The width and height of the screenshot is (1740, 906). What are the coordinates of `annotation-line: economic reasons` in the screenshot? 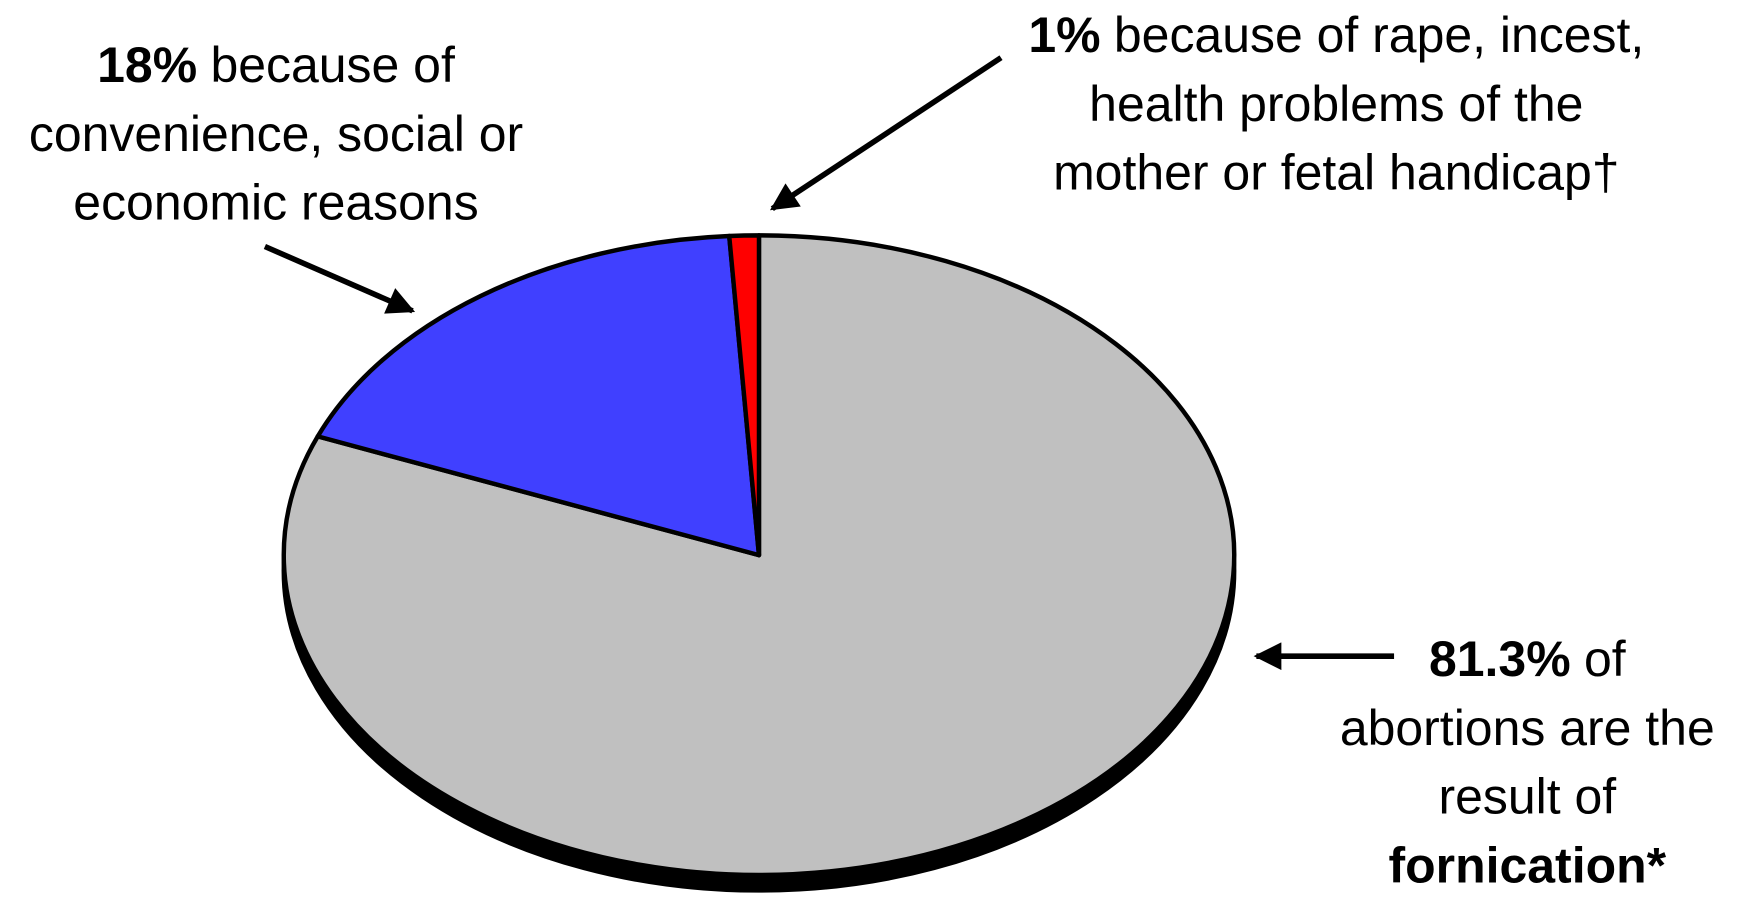 It's located at (275, 203).